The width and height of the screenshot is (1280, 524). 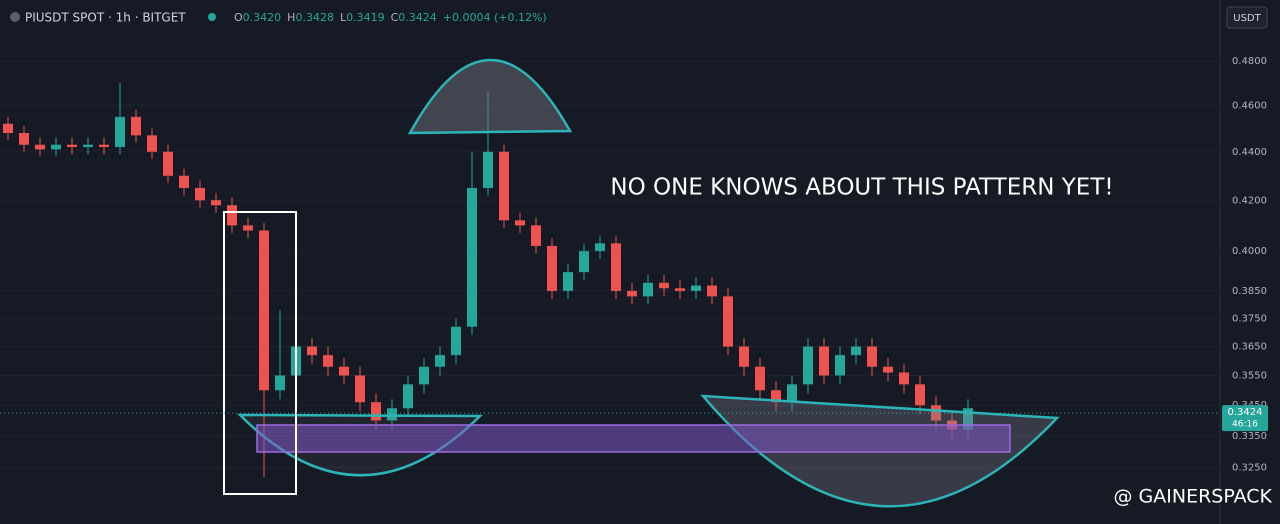 What do you see at coordinates (1249, 467) in the screenshot?
I see `y-tick-label: 0.3250` at bounding box center [1249, 467].